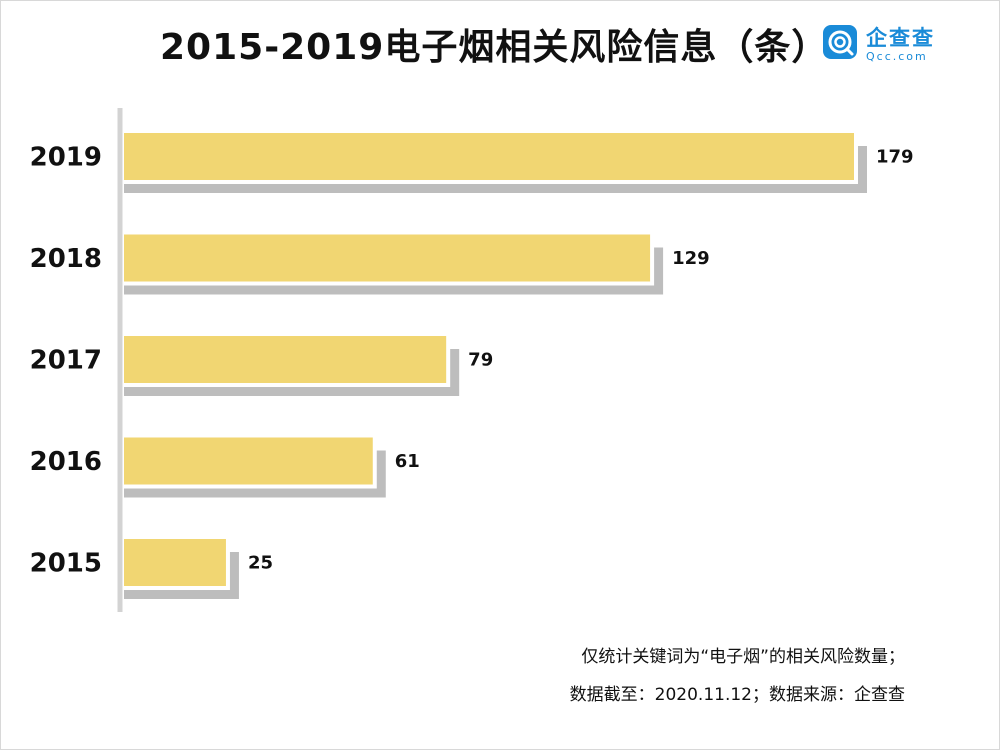  Describe the element at coordinates (480, 360) in the screenshot. I see `data-label: 79` at that location.